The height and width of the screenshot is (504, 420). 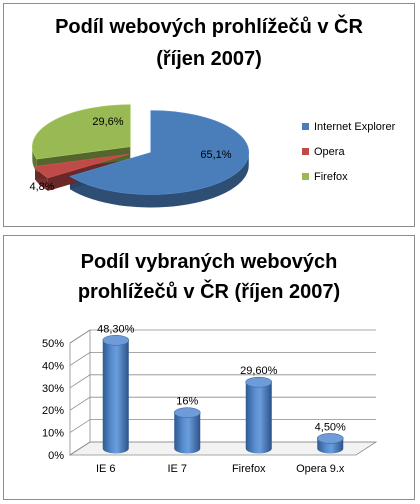 I want to click on bar-firefox, so click(x=259, y=415).